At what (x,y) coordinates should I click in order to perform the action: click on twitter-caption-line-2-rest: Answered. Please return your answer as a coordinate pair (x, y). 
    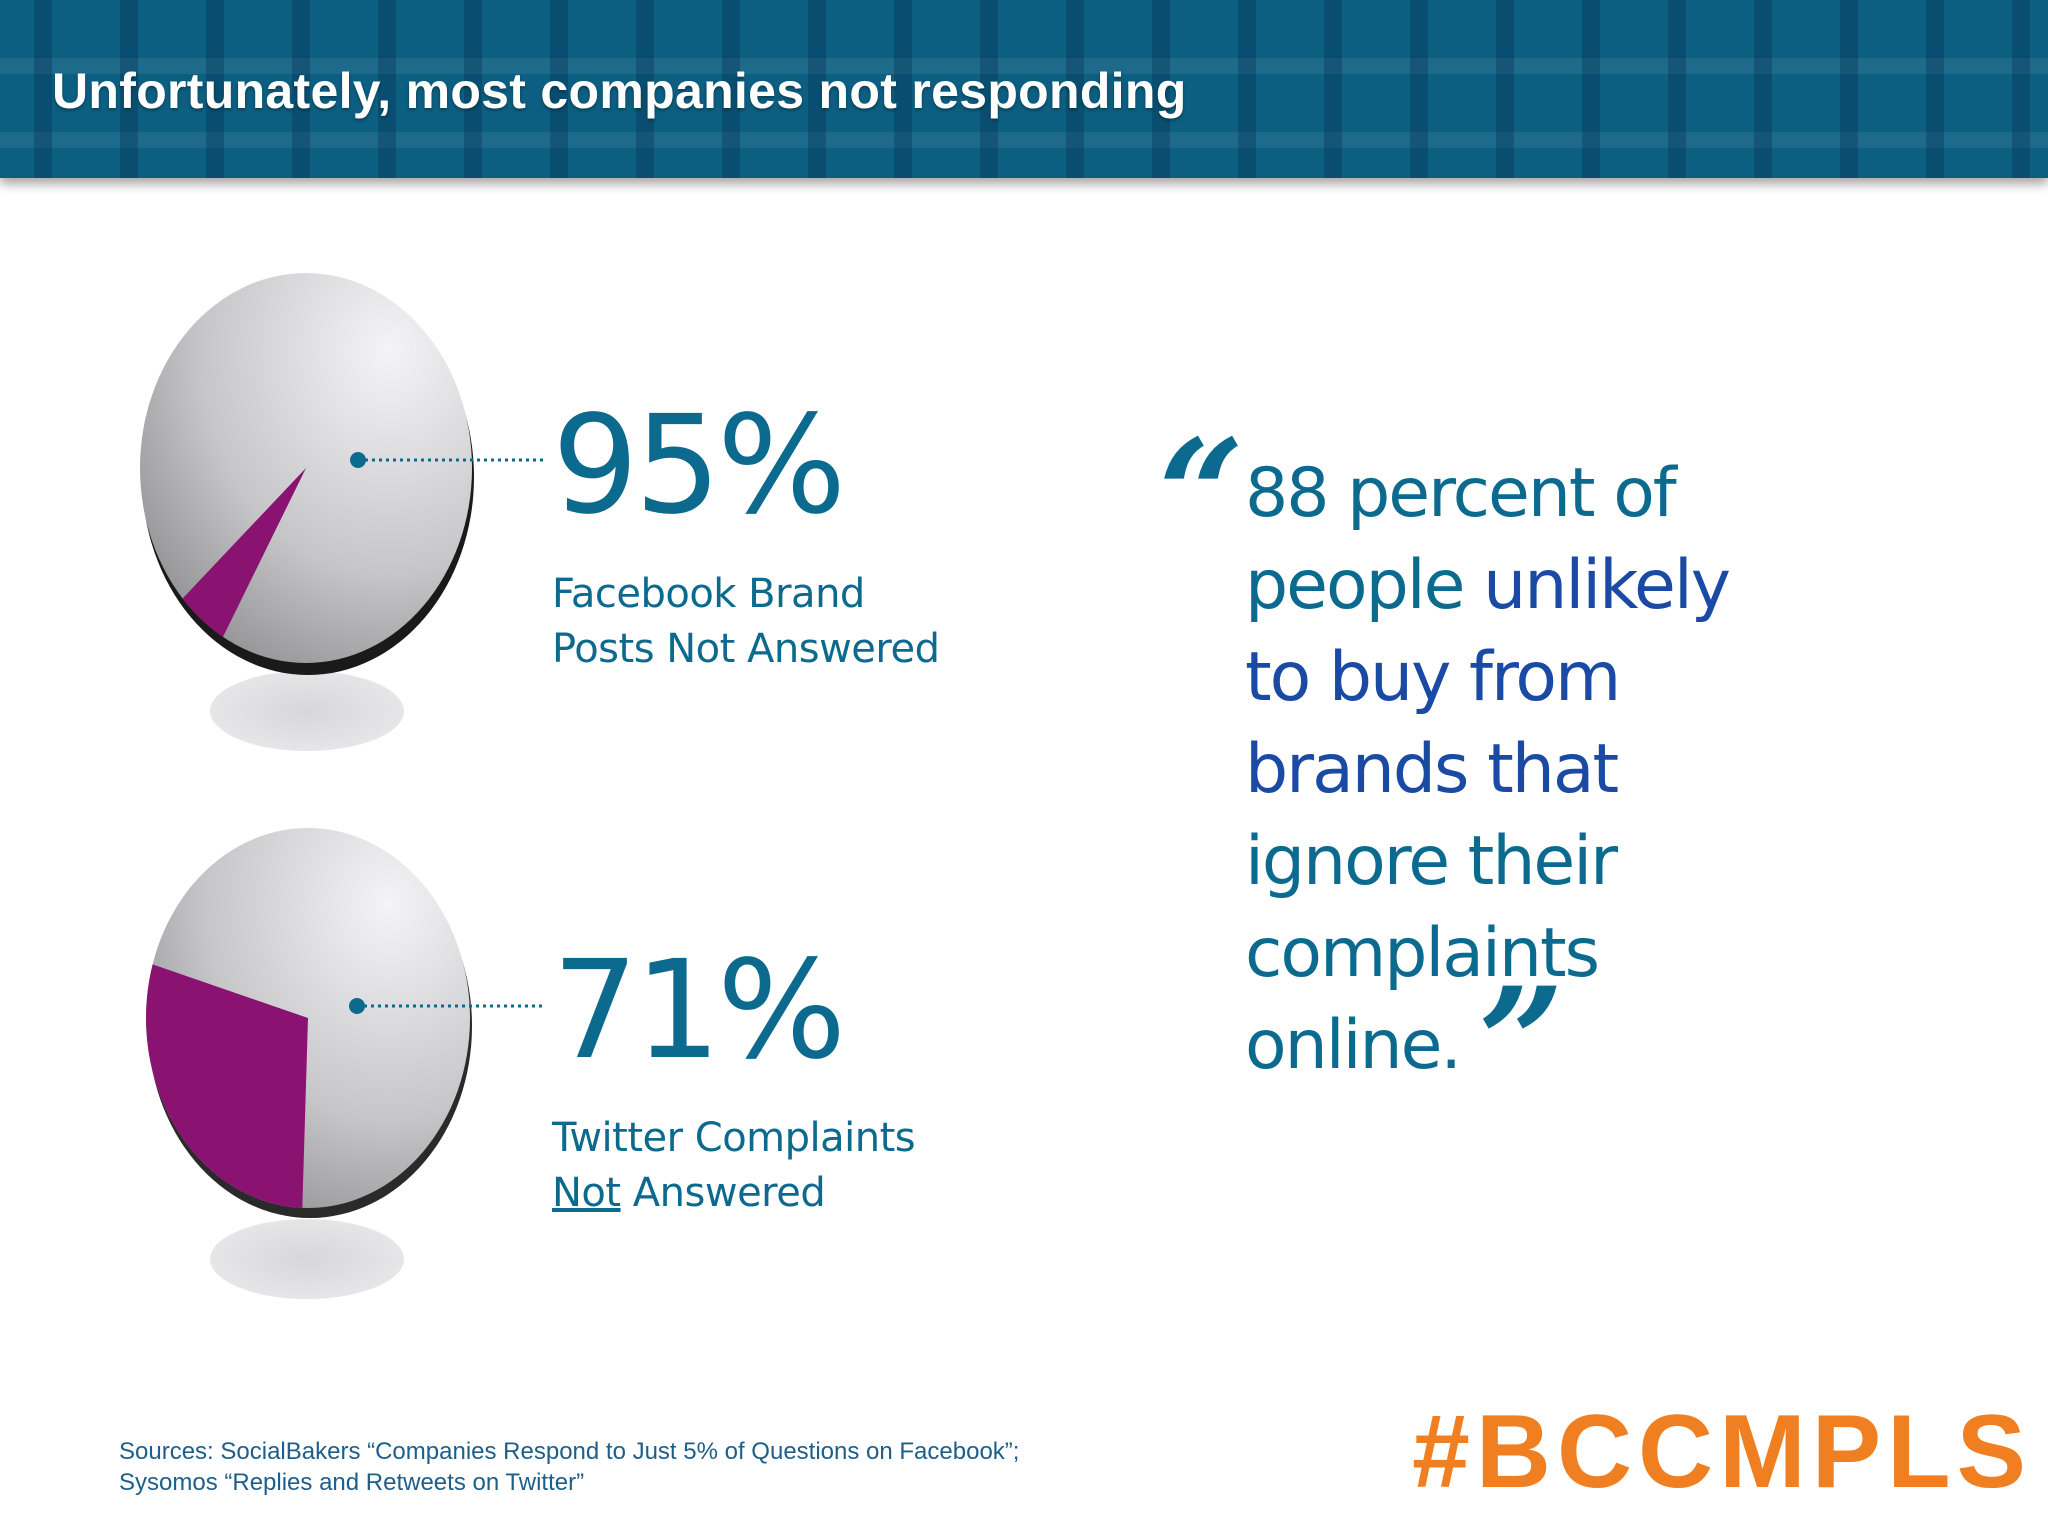
    Looking at the image, I should click on (729, 1193).